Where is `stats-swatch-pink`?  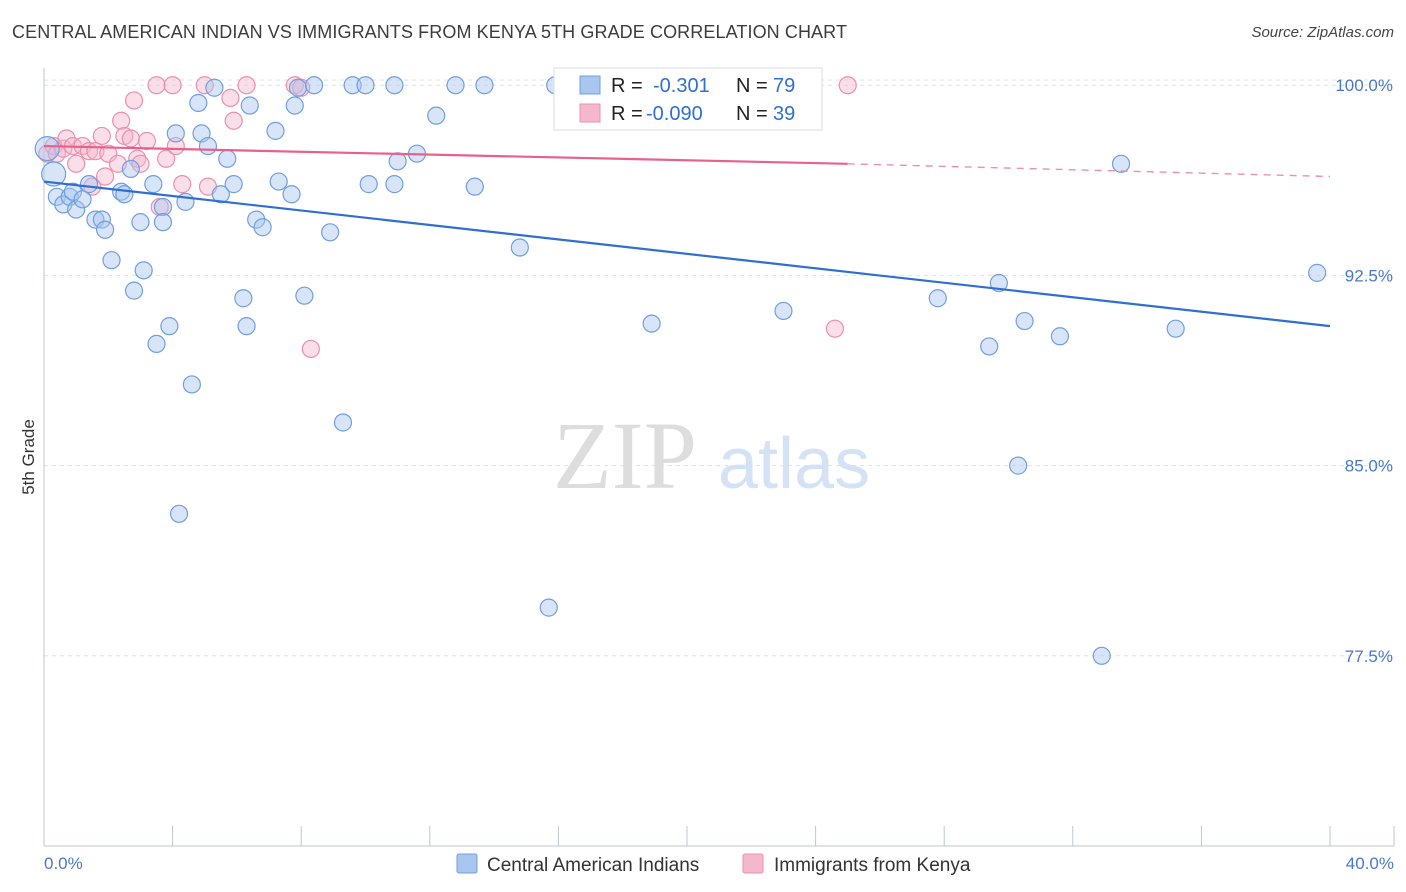
stats-swatch-pink is located at coordinates (590, 113).